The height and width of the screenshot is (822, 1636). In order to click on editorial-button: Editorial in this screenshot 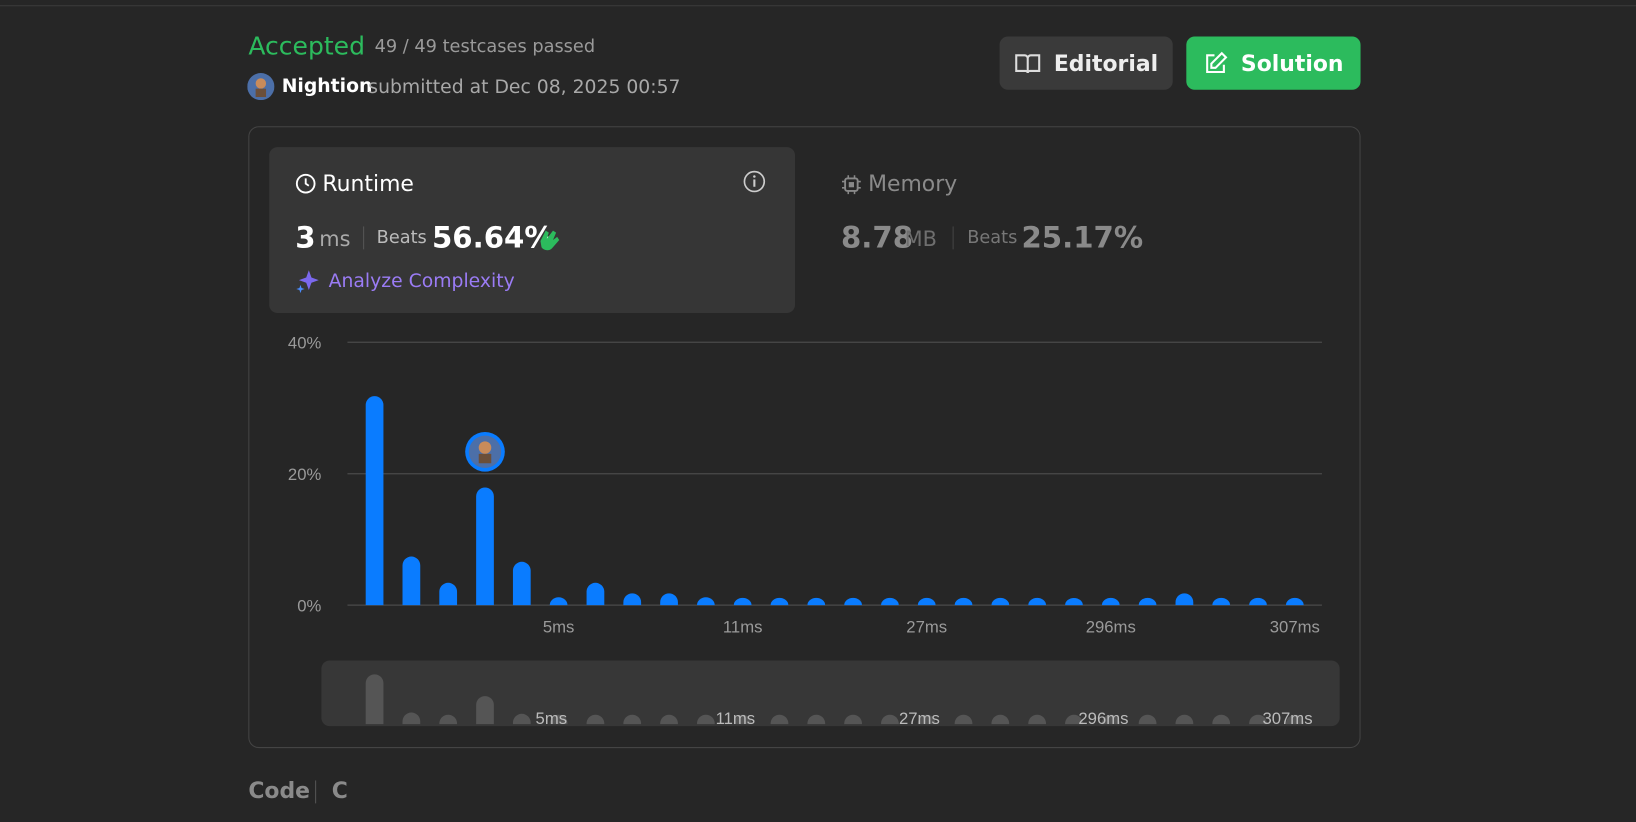, I will do `click(1086, 63)`.